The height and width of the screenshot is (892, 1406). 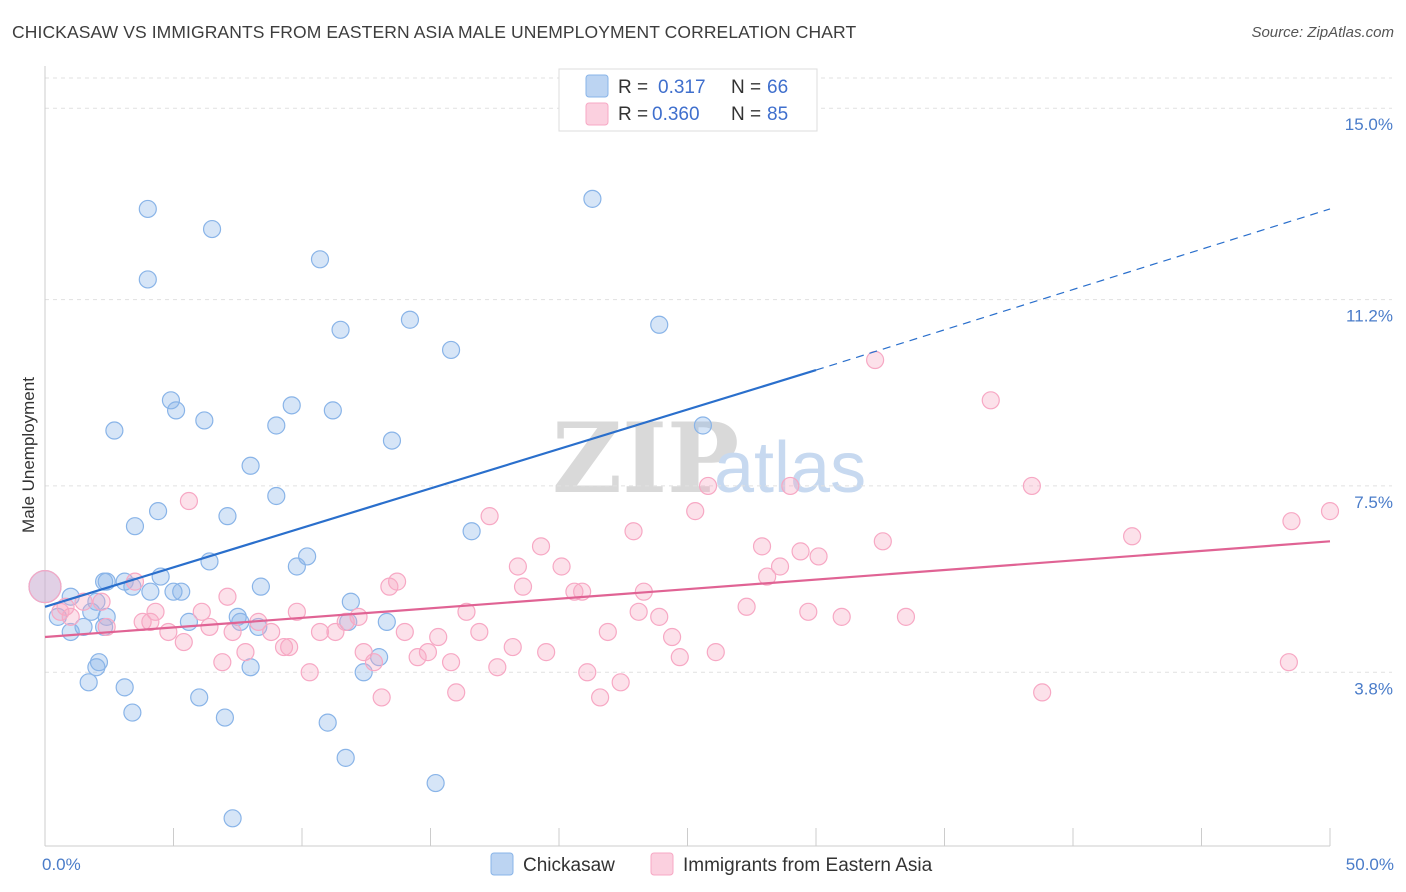 I want to click on watermark-zip: ZIP, so click(x=645, y=458).